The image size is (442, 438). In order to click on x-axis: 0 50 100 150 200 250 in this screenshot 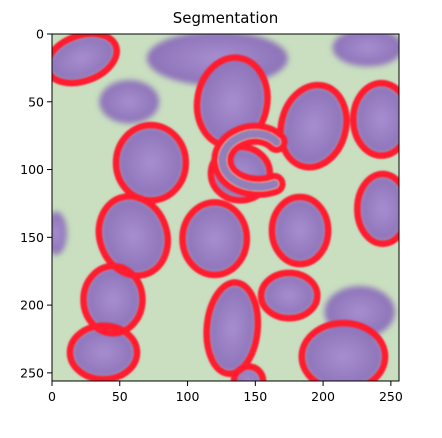, I will do `click(225, 392)`.